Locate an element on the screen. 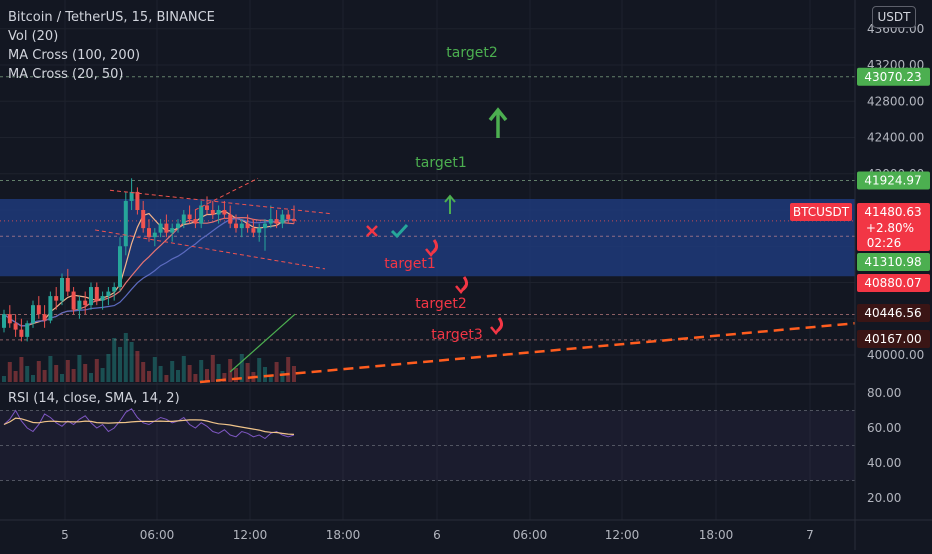 This screenshot has width=932, height=554. price-tick-0: 42400.00 is located at coordinates (895, 138).